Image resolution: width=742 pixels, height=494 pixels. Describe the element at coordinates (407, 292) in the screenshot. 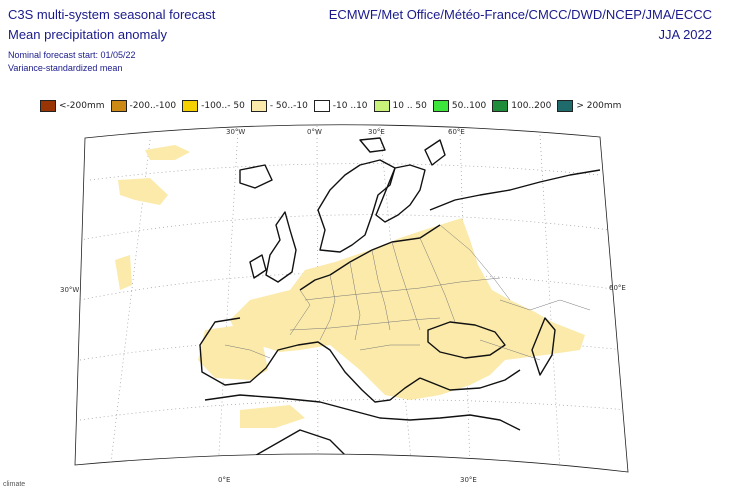

I see `country-borders` at that location.